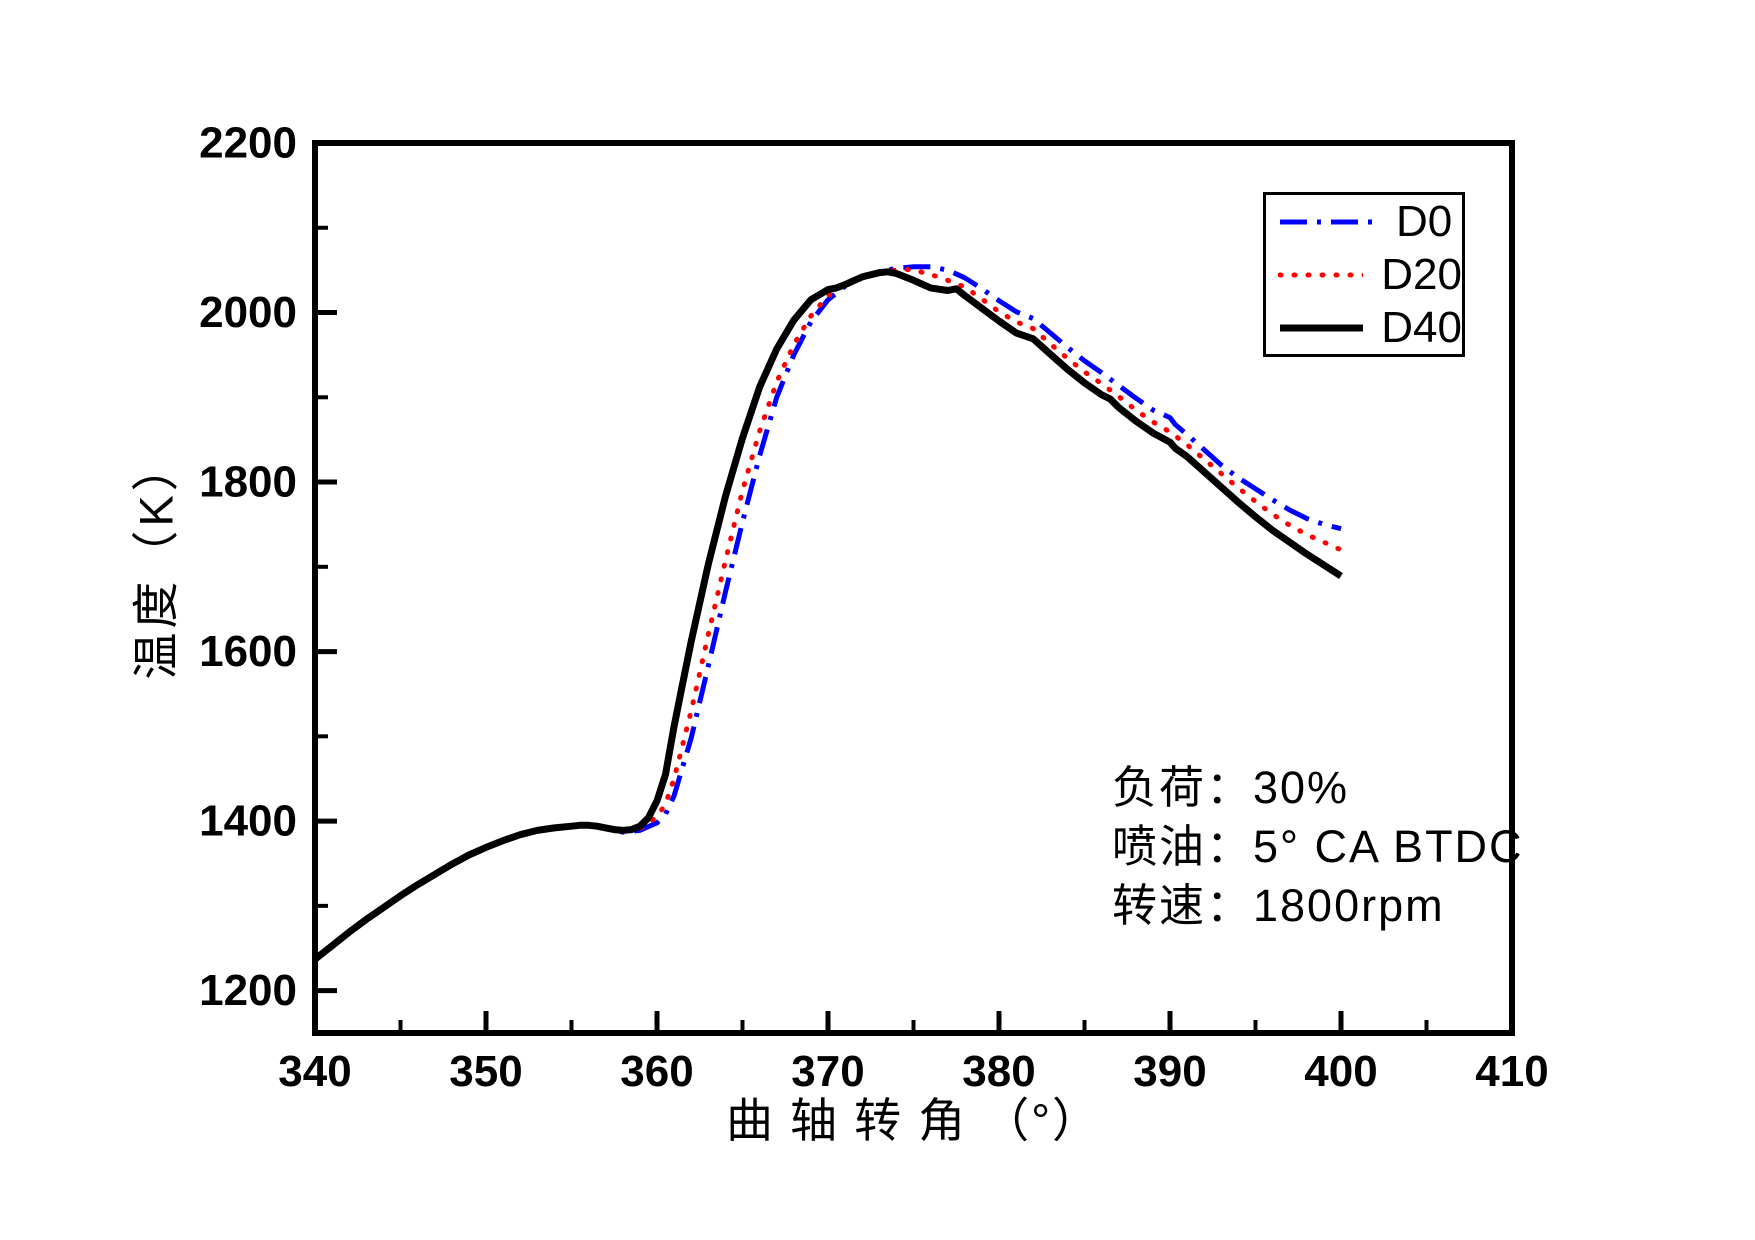 The height and width of the screenshot is (1240, 1755). What do you see at coordinates (485, 1071) in the screenshot?
I see `x-tick-label: 350` at bounding box center [485, 1071].